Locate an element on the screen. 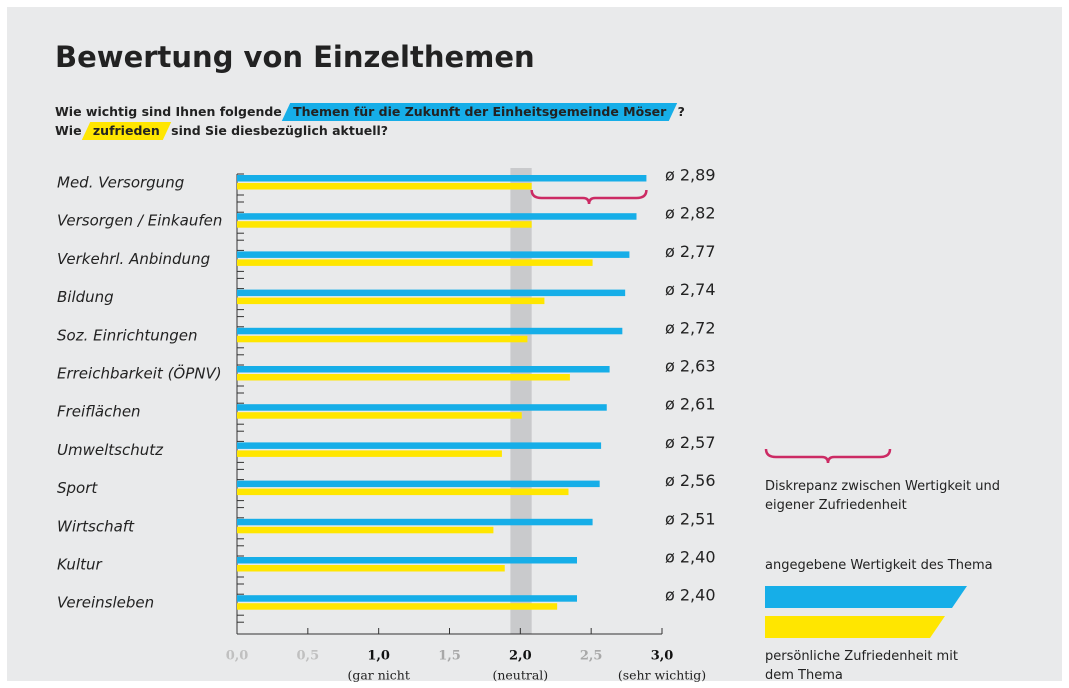 This screenshot has height=688, width=1069. value-label: ø 2,89 is located at coordinates (690, 175).